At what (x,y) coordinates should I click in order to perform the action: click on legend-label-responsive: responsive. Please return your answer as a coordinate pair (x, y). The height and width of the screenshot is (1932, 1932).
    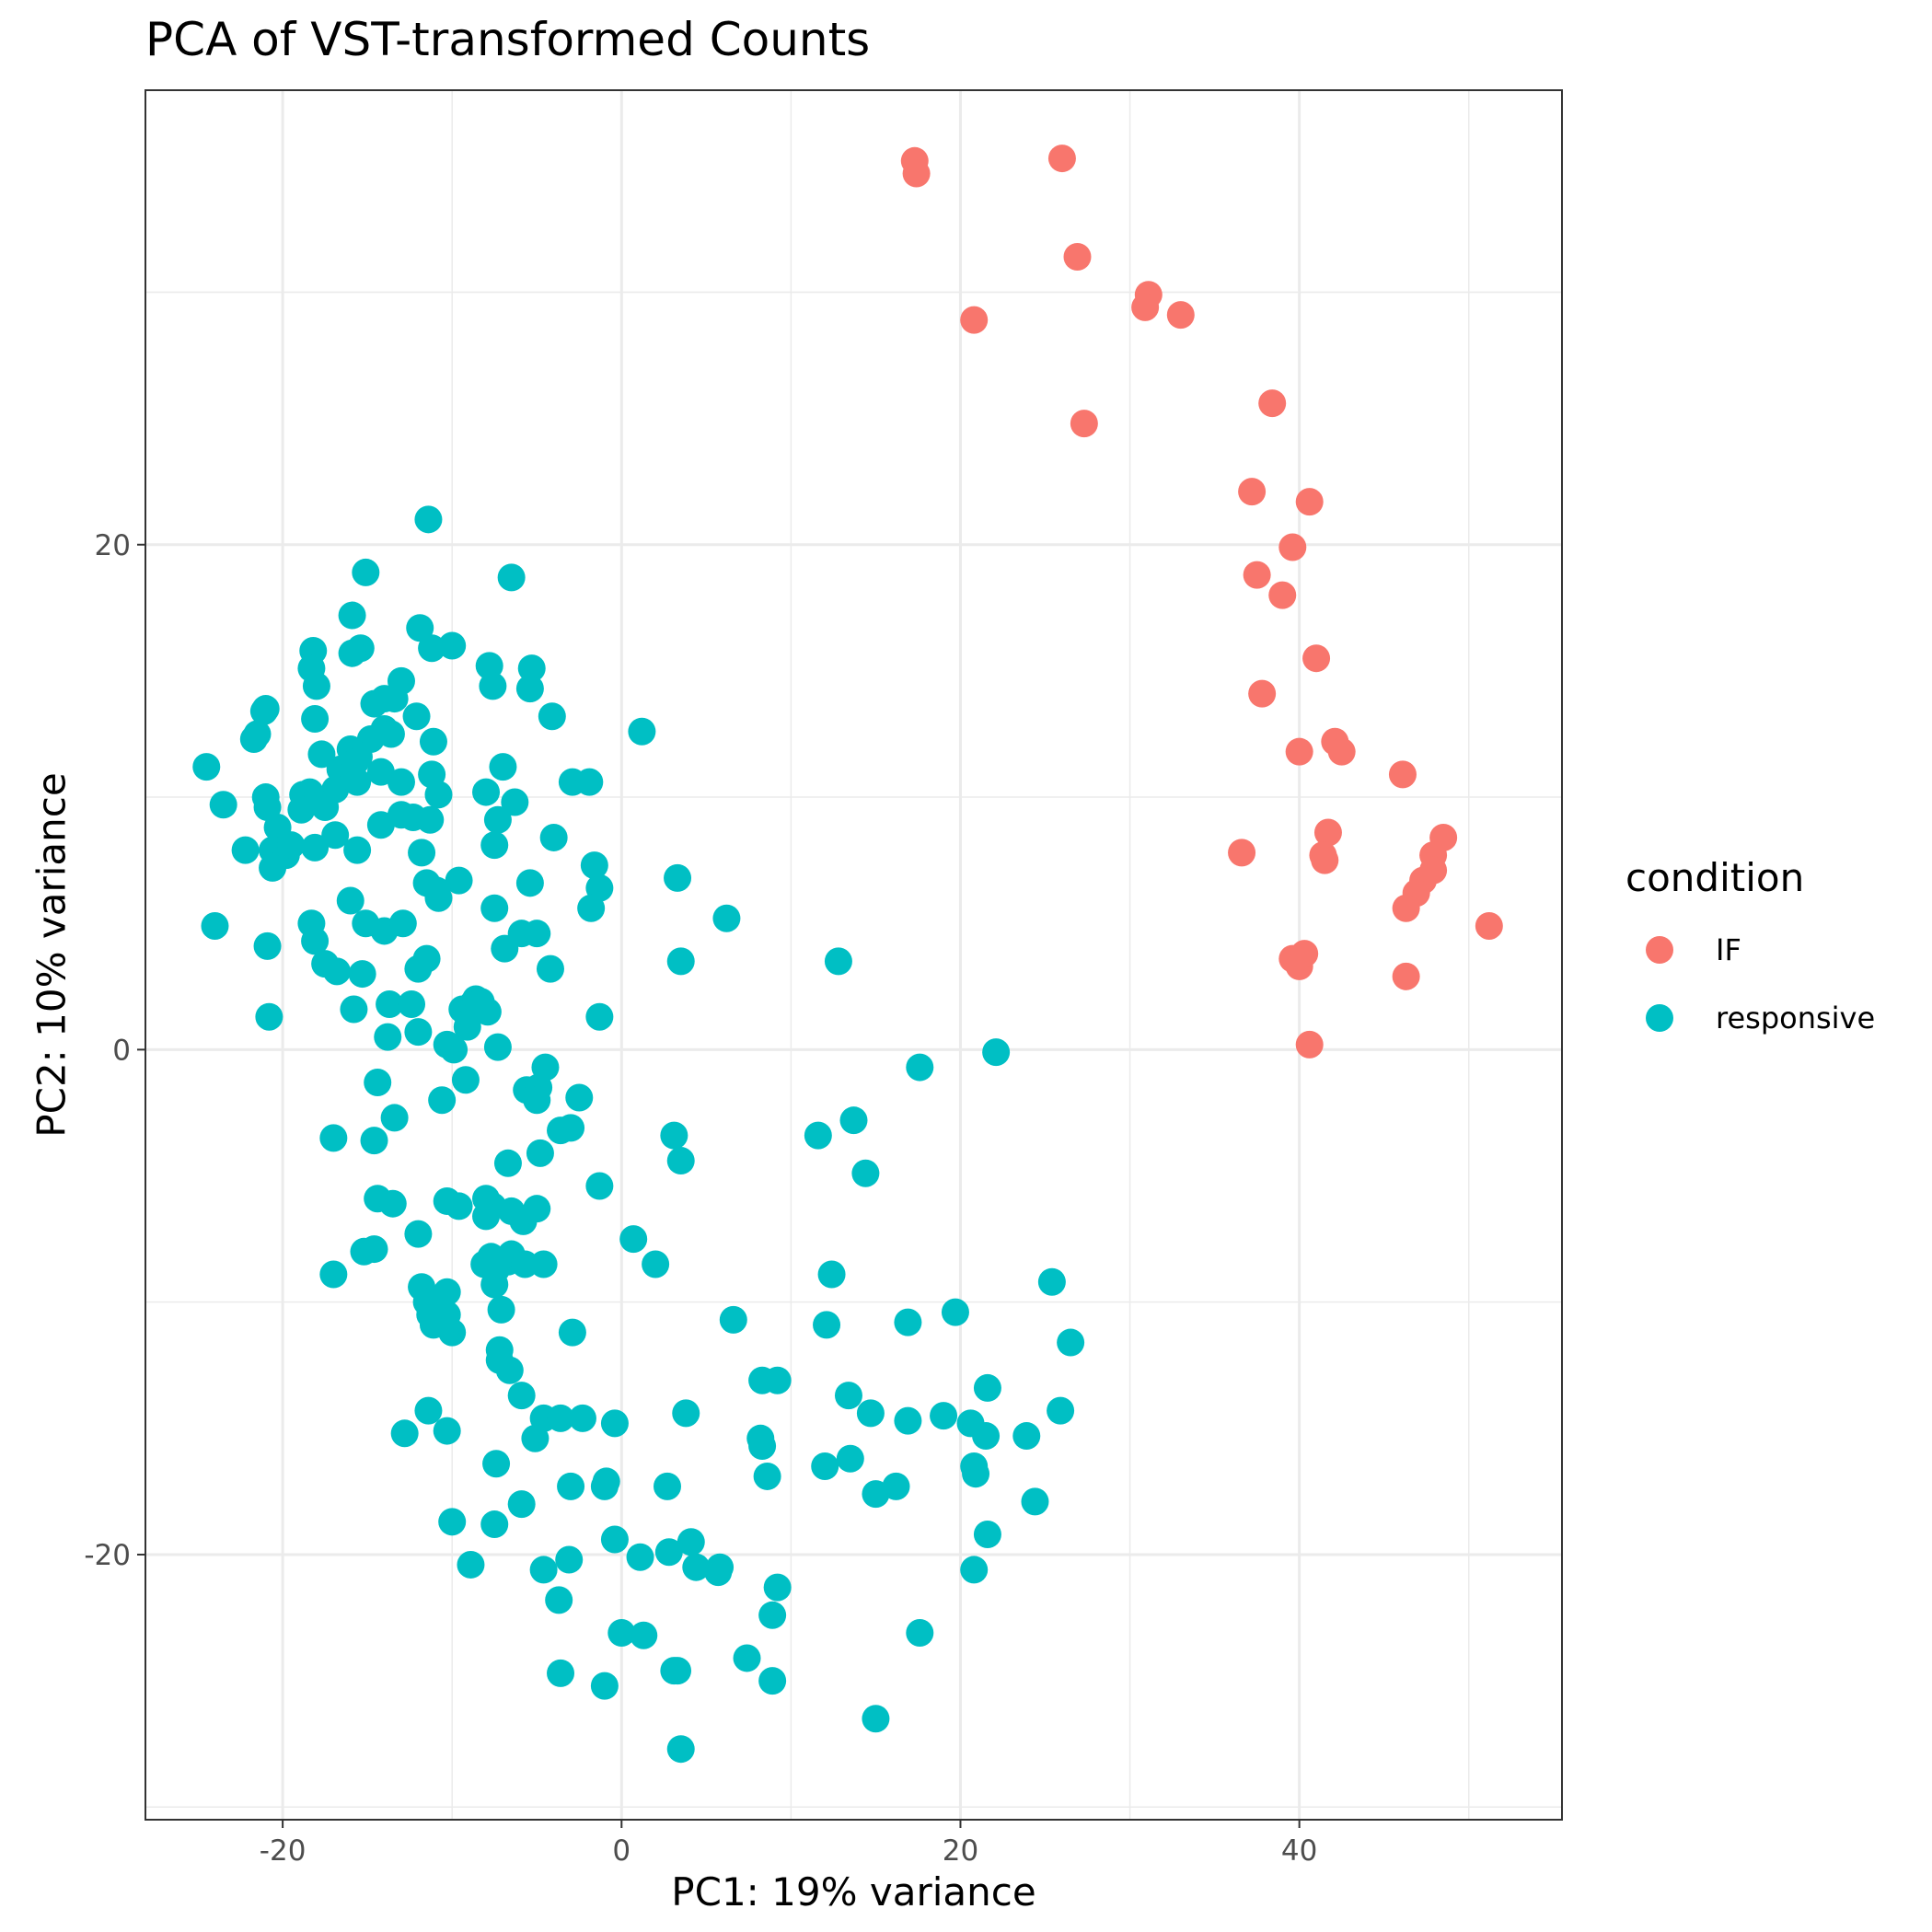
    Looking at the image, I should click on (1796, 1018).